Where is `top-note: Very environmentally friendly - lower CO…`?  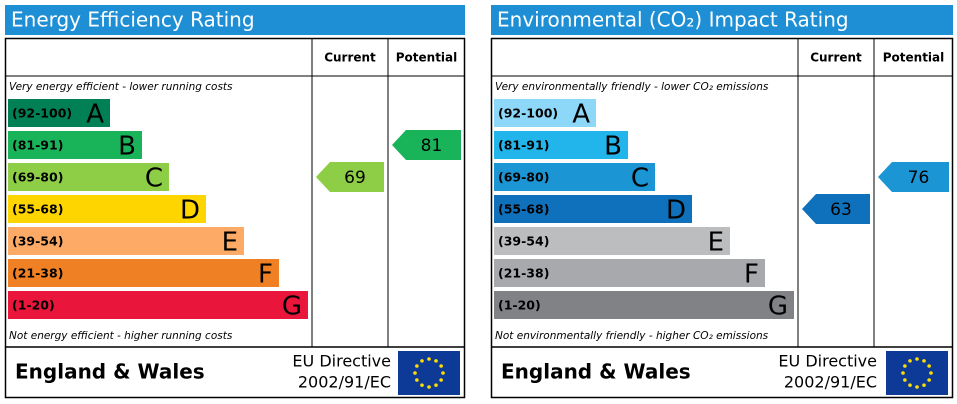 top-note: Very environmentally friendly - lower CO… is located at coordinates (632, 87).